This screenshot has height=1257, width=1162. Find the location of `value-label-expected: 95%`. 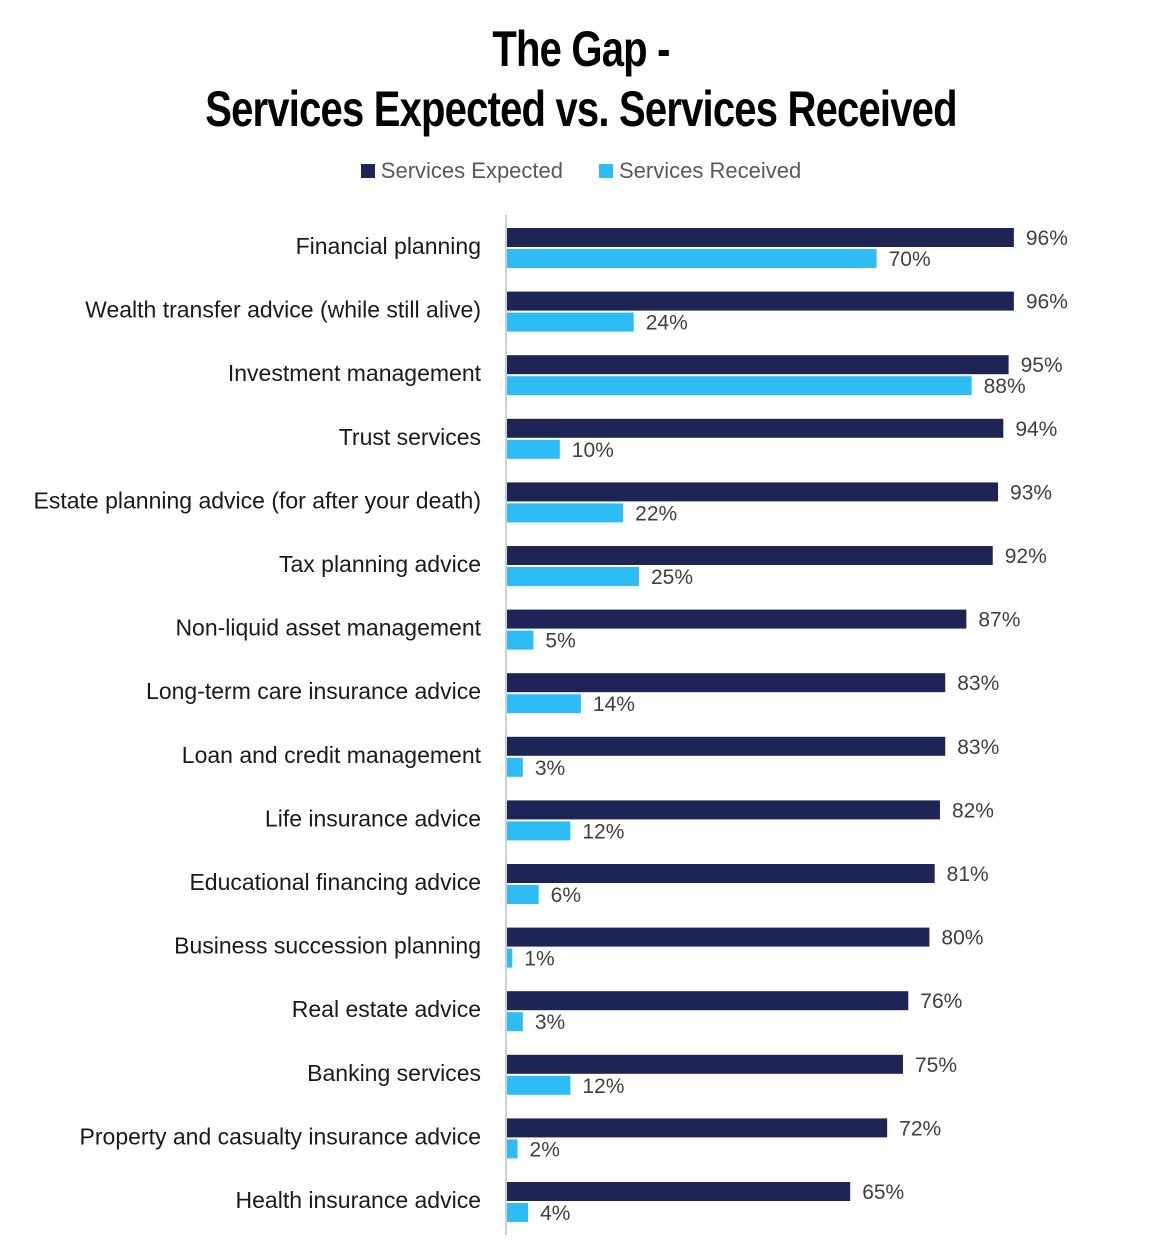

value-label-expected: 95% is located at coordinates (1042, 365).